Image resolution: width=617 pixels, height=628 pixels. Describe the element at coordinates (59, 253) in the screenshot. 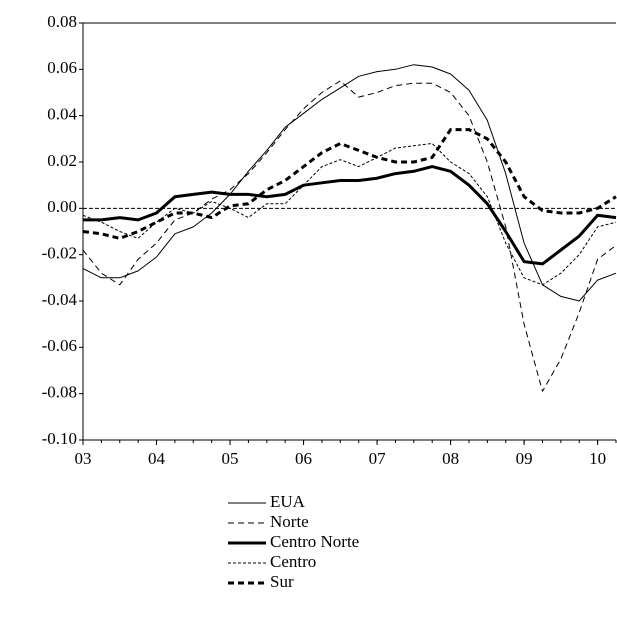

I see `y-tick-label: -0.02` at that location.